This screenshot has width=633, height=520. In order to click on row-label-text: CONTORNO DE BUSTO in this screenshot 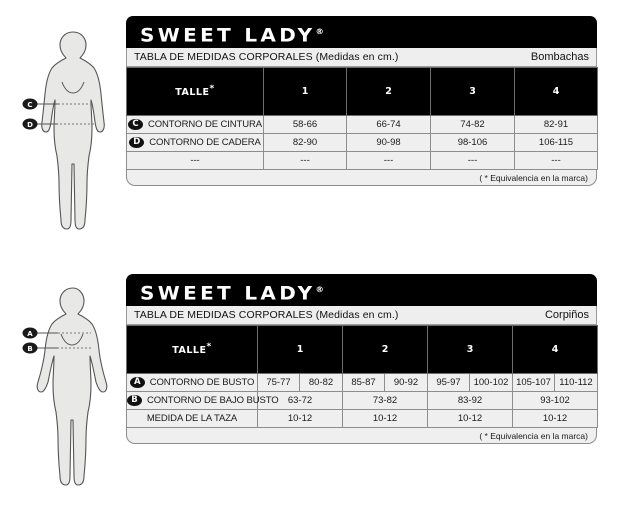, I will do `click(202, 382)`.